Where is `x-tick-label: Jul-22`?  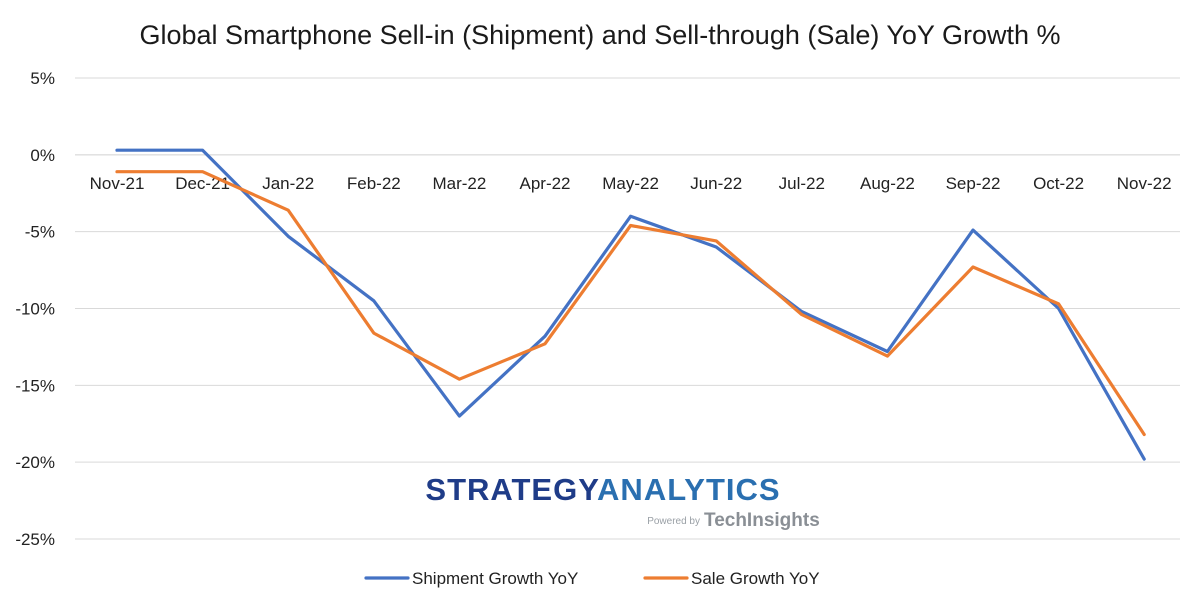
x-tick-label: Jul-22 is located at coordinates (802, 183).